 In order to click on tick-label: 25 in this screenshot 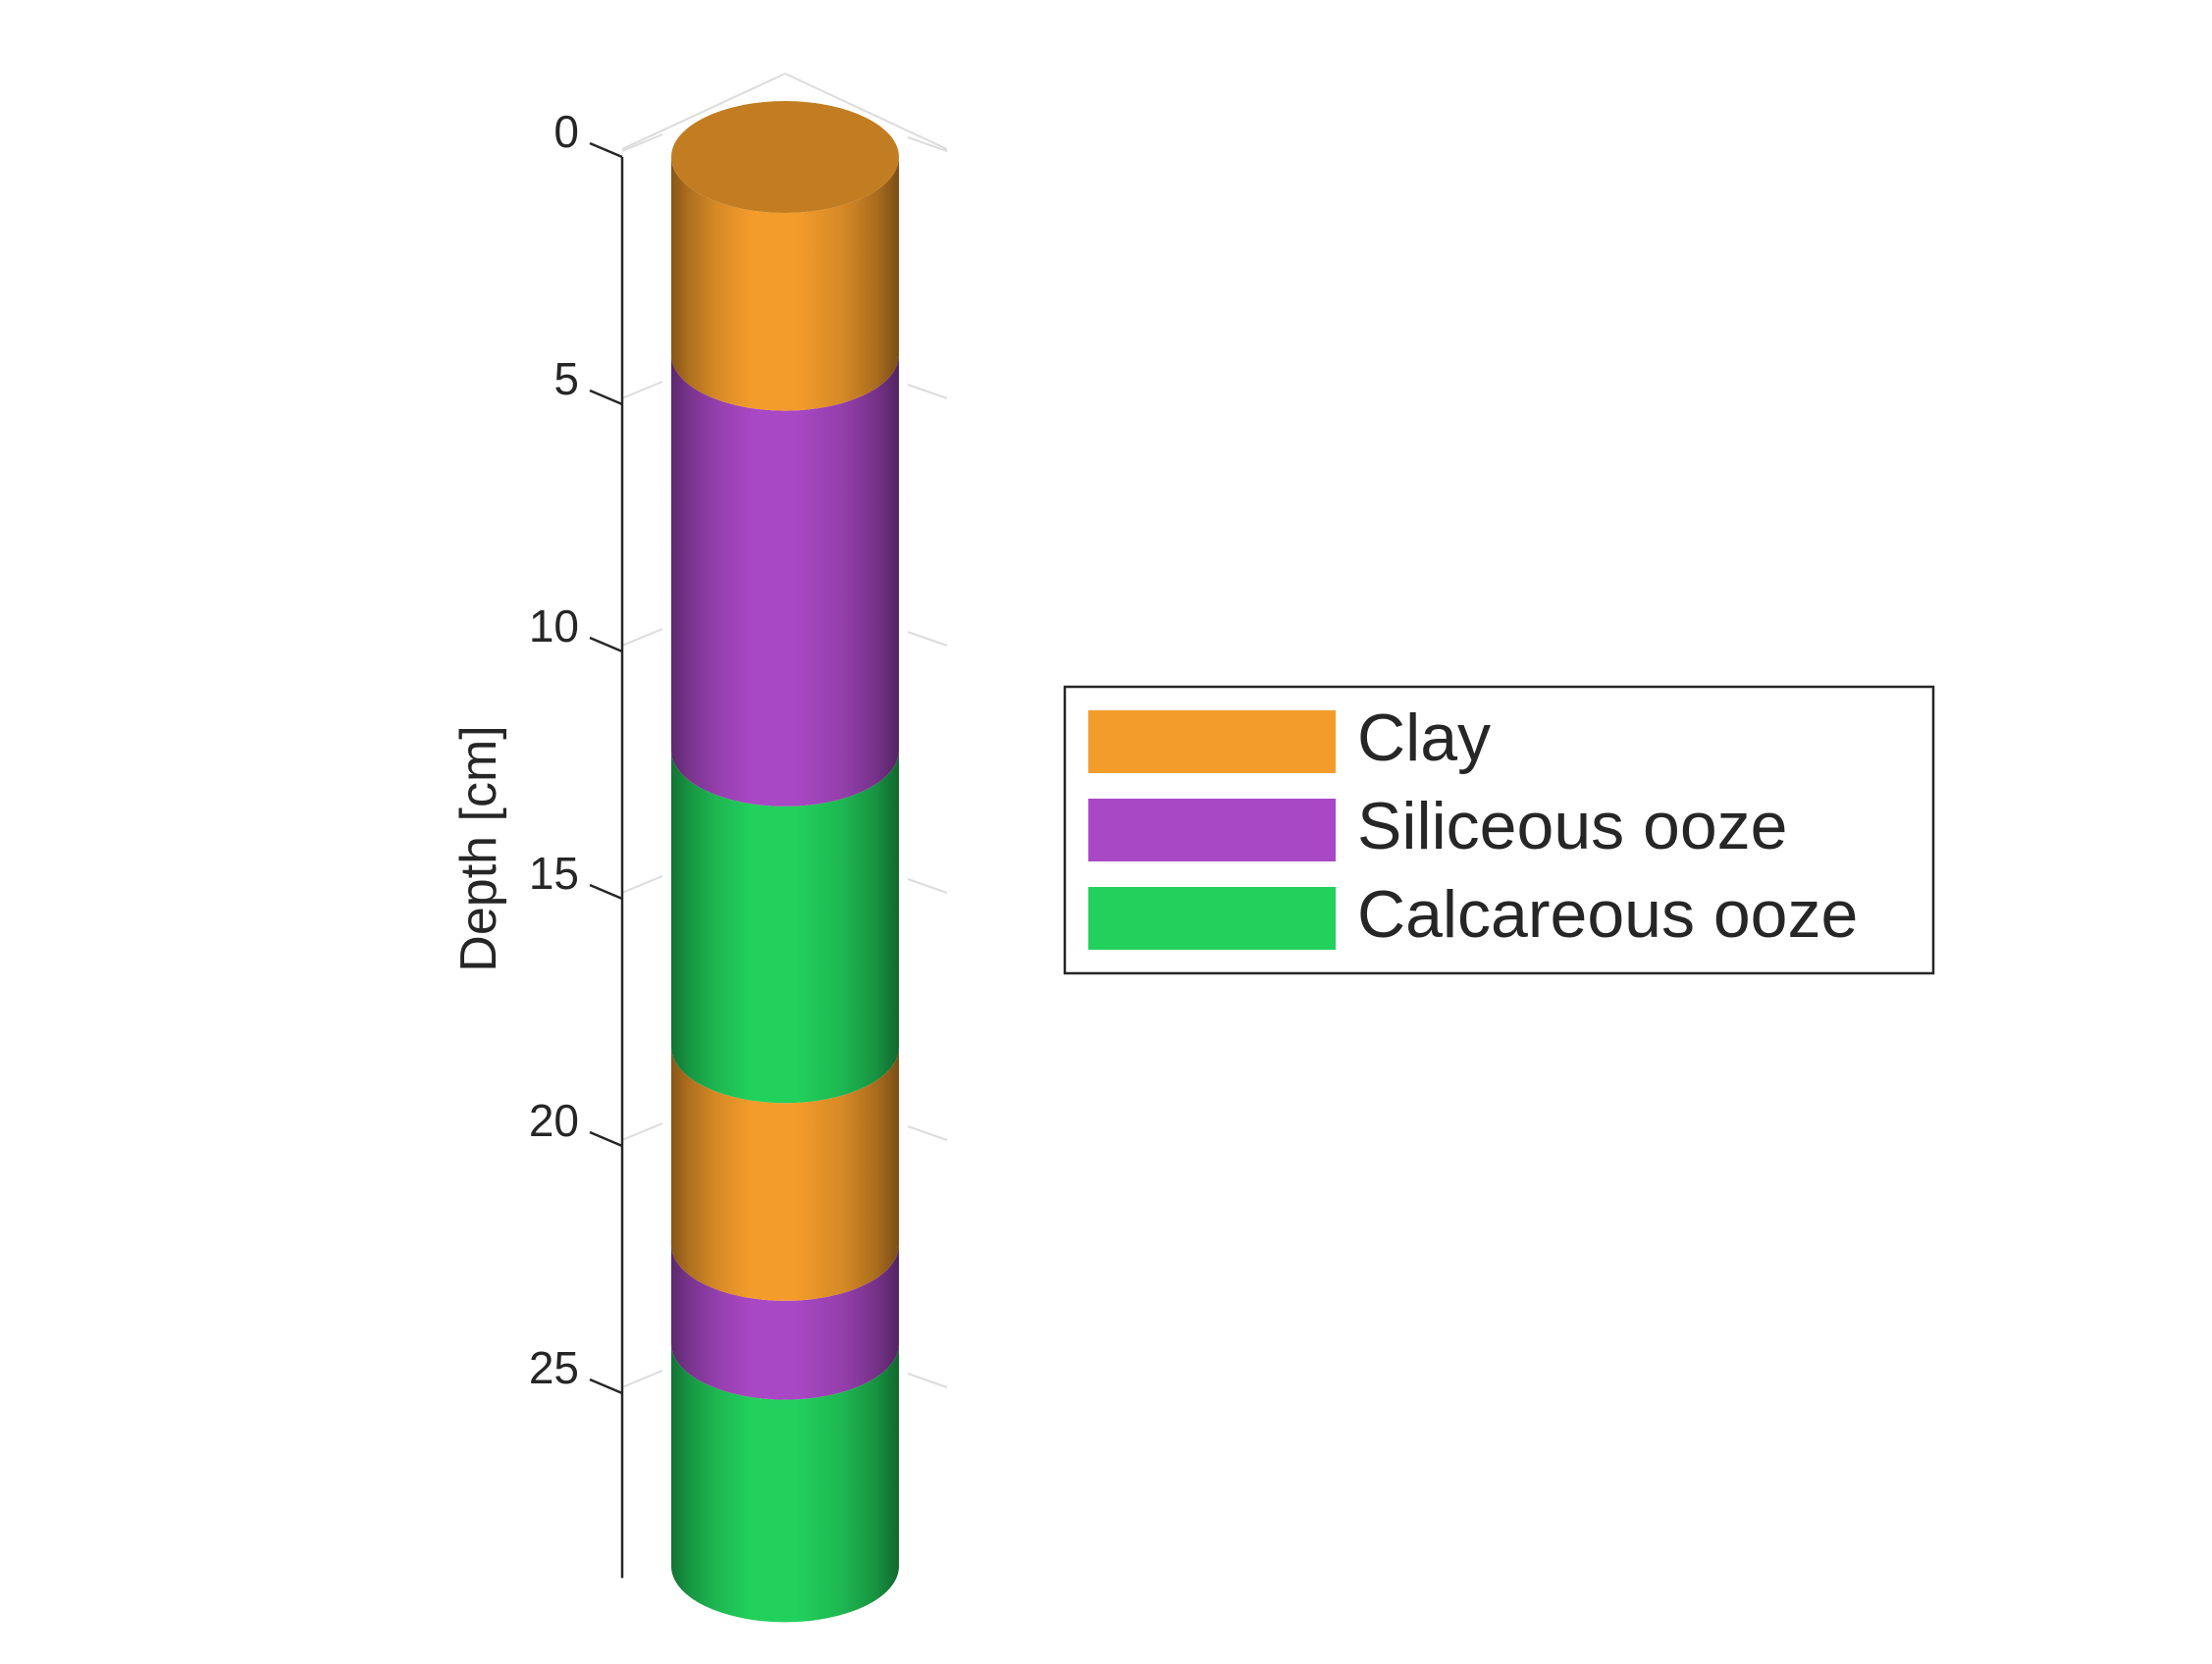, I will do `click(554, 1367)`.